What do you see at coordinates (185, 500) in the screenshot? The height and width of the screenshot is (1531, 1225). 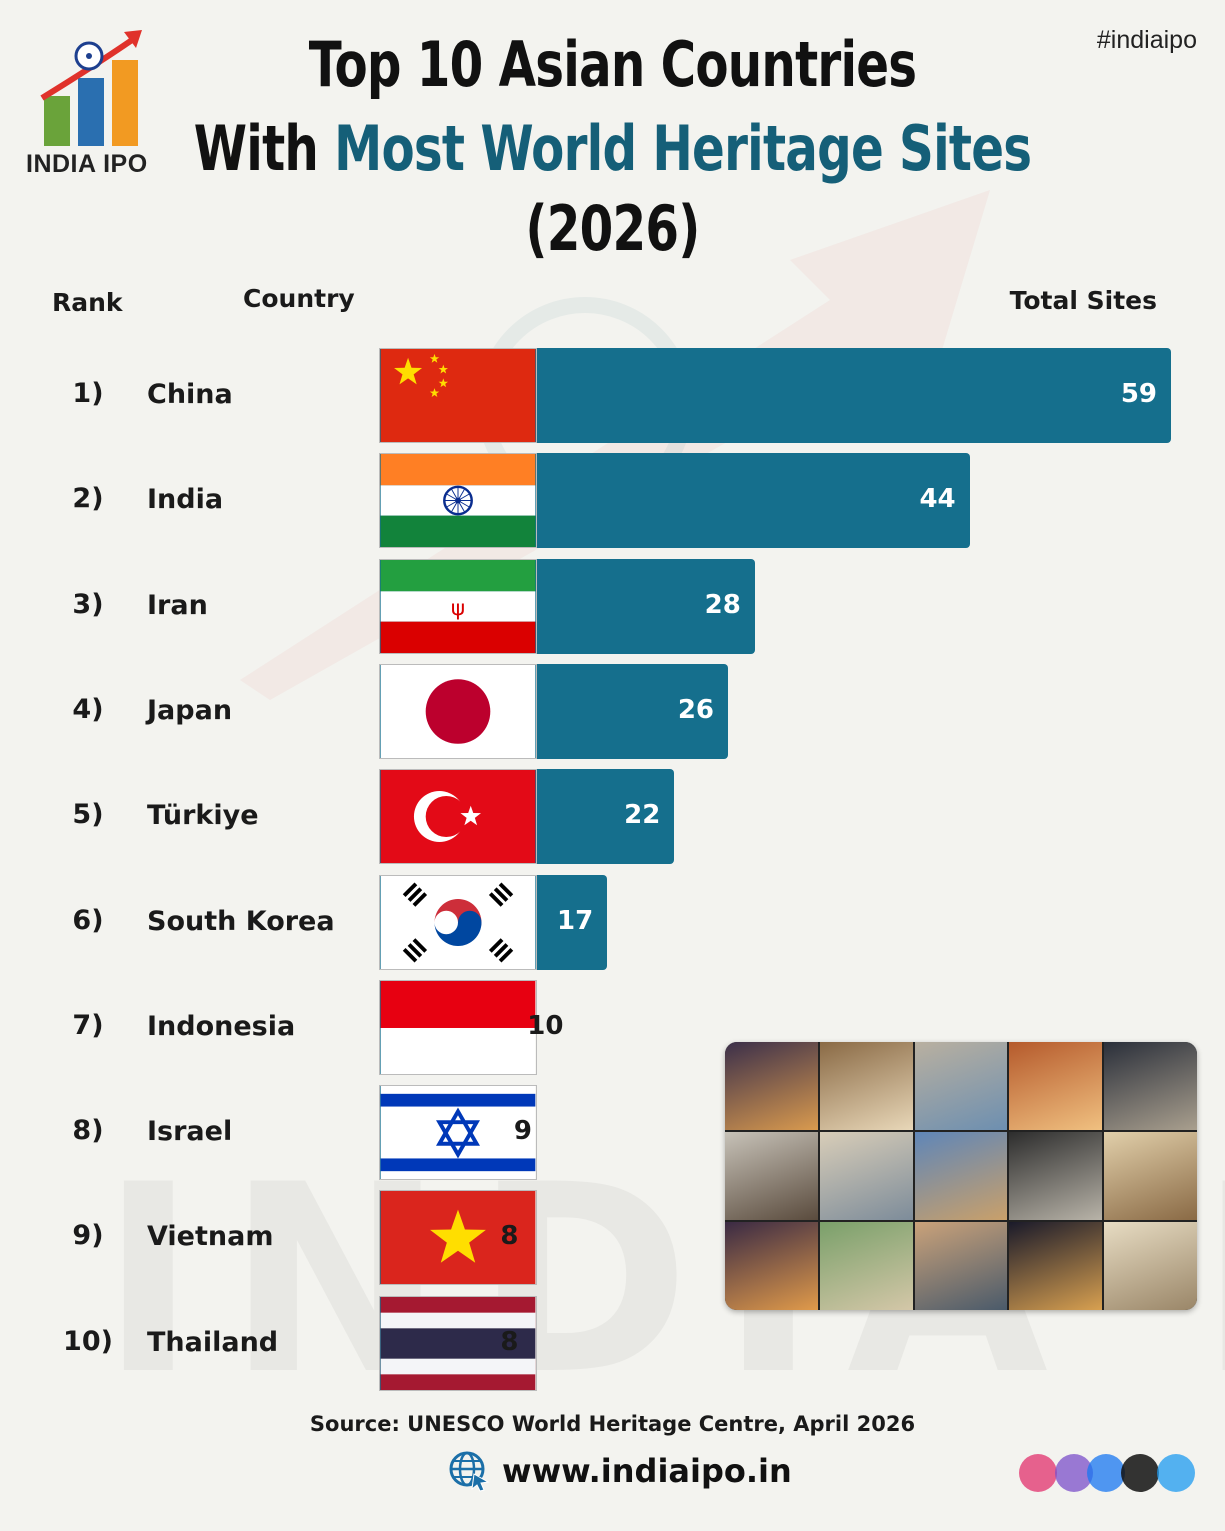 I see `country-label: India` at bounding box center [185, 500].